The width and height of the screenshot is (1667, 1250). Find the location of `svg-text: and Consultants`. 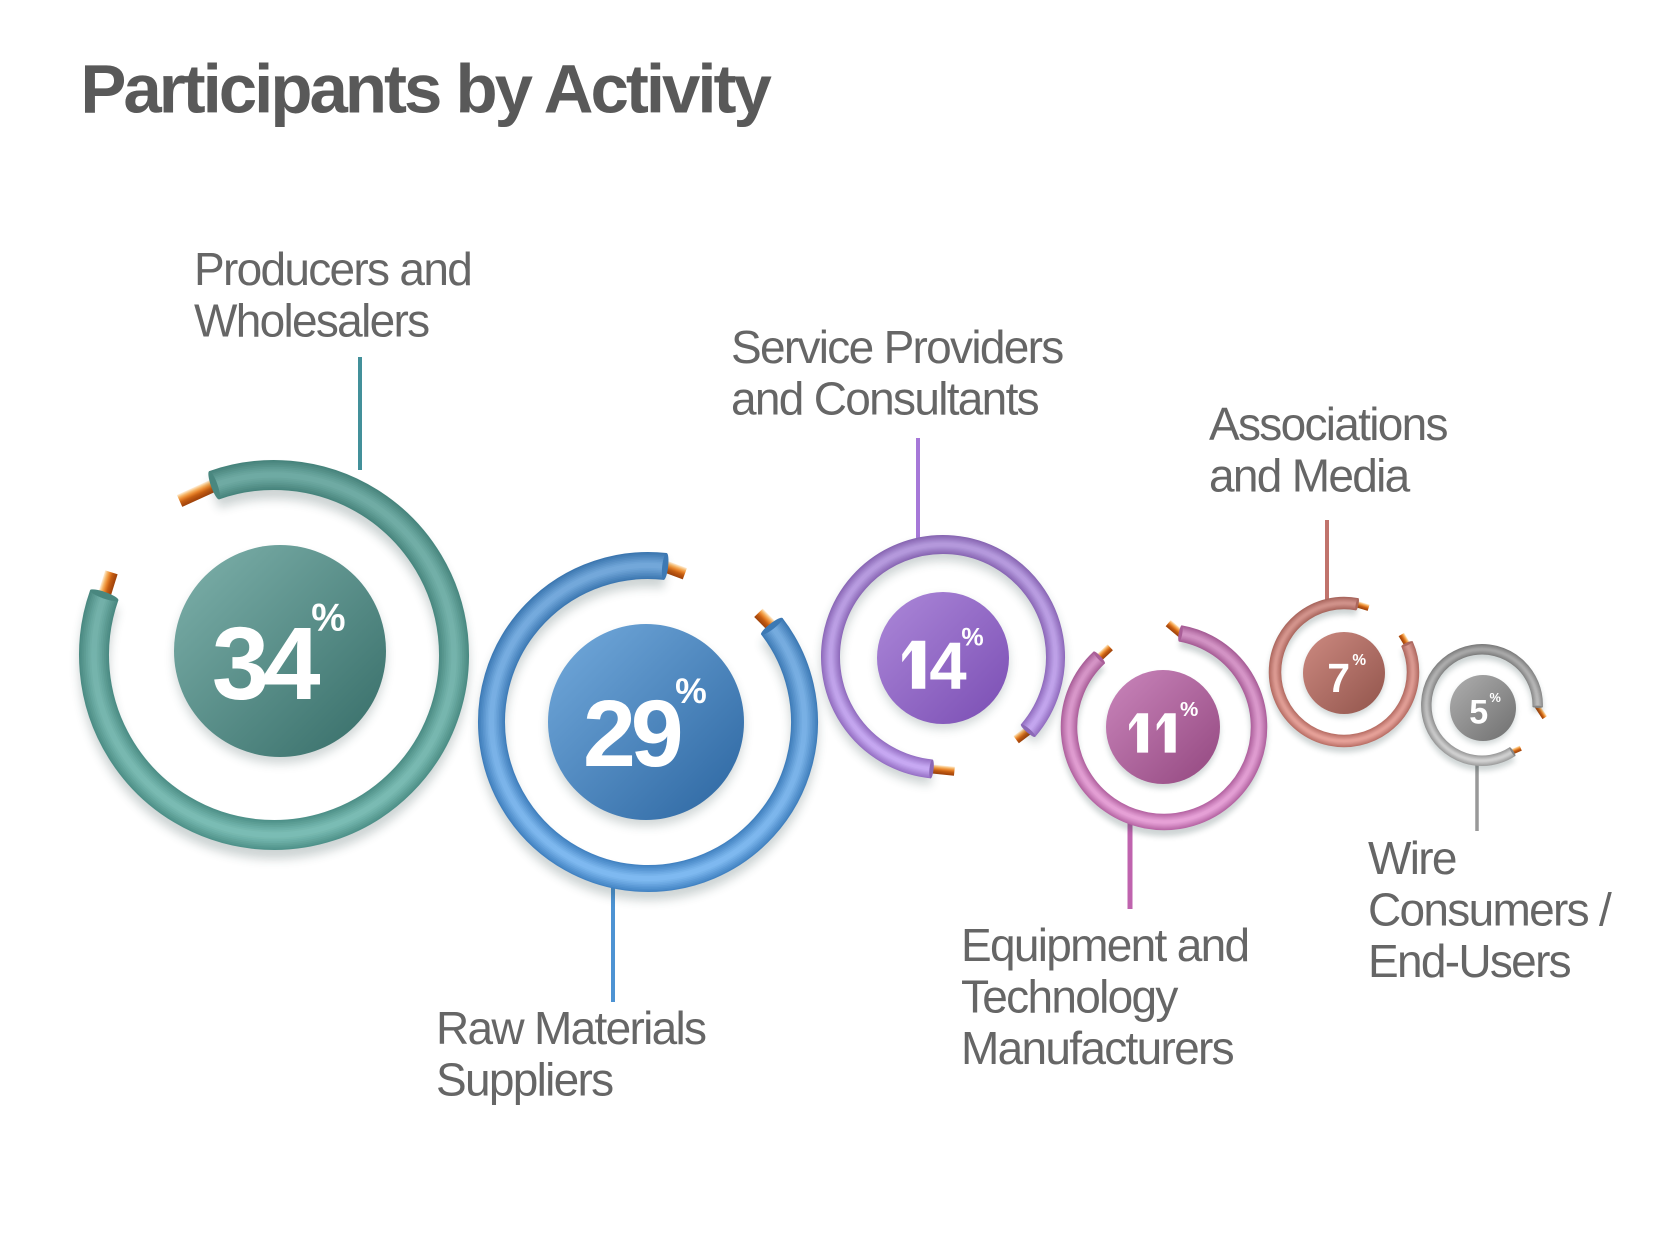

svg-text: and Consultants is located at coordinates (885, 399).